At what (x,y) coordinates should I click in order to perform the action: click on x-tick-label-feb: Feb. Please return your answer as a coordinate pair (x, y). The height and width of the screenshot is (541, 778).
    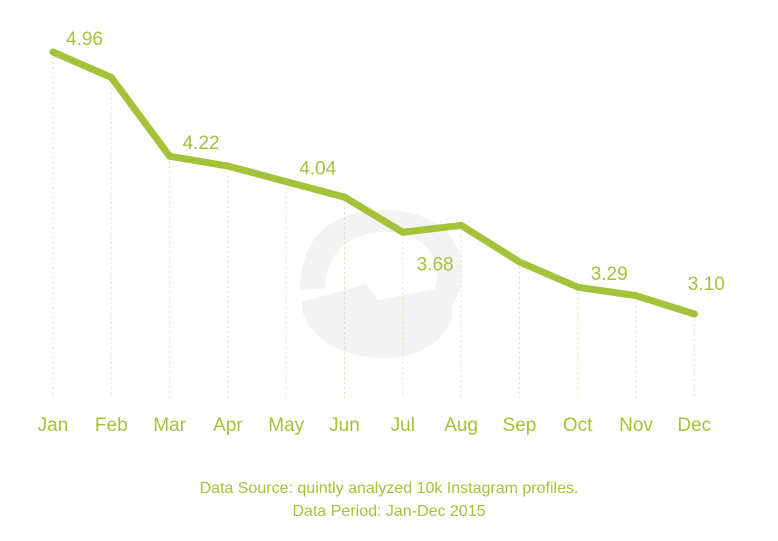
    Looking at the image, I should click on (111, 425).